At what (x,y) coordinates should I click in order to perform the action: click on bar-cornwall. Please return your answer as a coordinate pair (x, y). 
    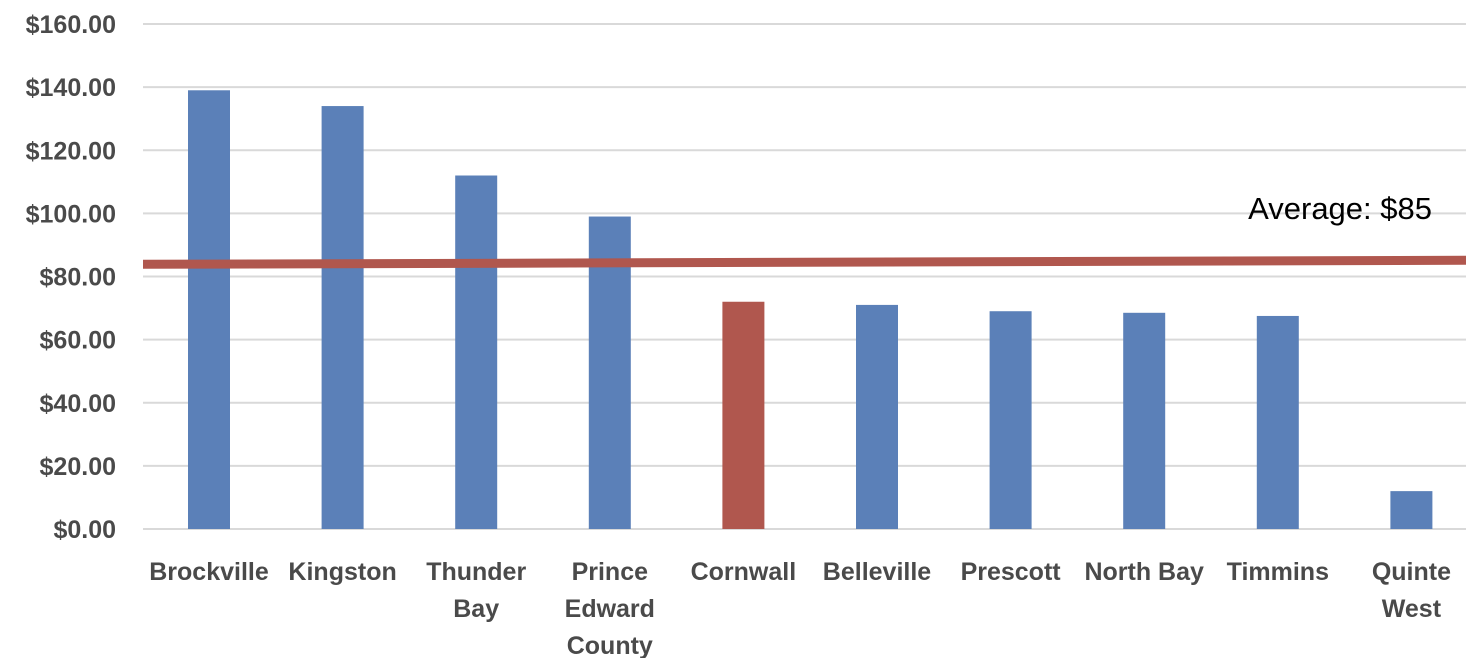
    Looking at the image, I should click on (743, 415).